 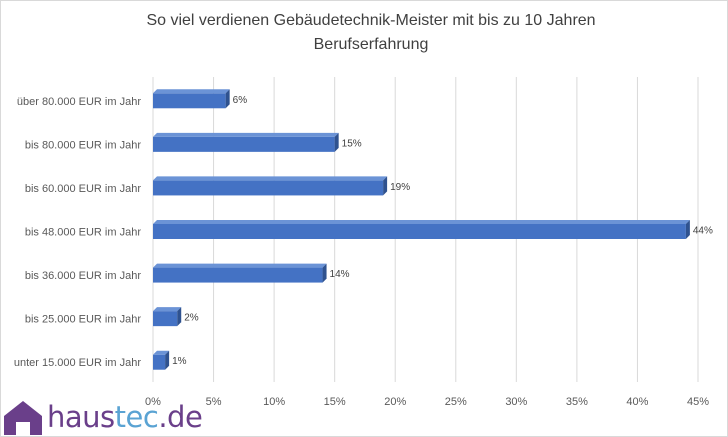 I want to click on x-tick-label: 40%, so click(x=637, y=402).